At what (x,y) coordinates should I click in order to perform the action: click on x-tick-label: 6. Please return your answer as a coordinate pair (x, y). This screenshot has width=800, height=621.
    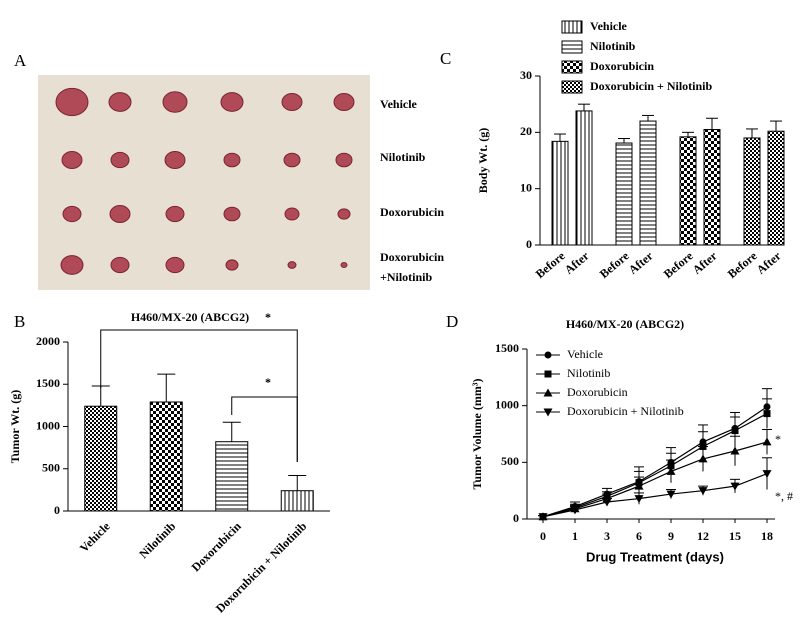
    Looking at the image, I should click on (639, 536).